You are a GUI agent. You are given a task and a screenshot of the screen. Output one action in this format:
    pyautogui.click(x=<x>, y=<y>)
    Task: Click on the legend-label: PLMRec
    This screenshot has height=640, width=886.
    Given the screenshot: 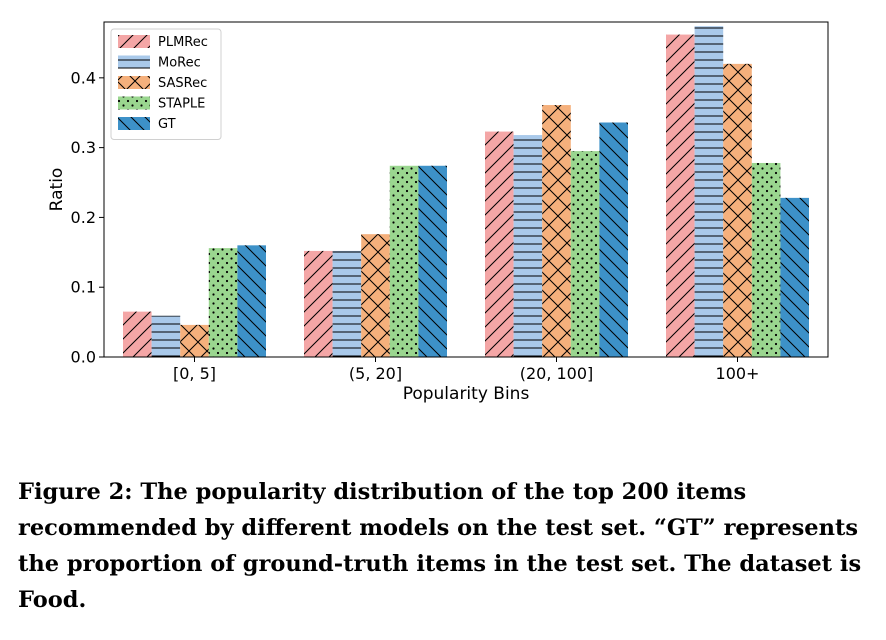 What is the action you would take?
    pyautogui.click(x=183, y=42)
    